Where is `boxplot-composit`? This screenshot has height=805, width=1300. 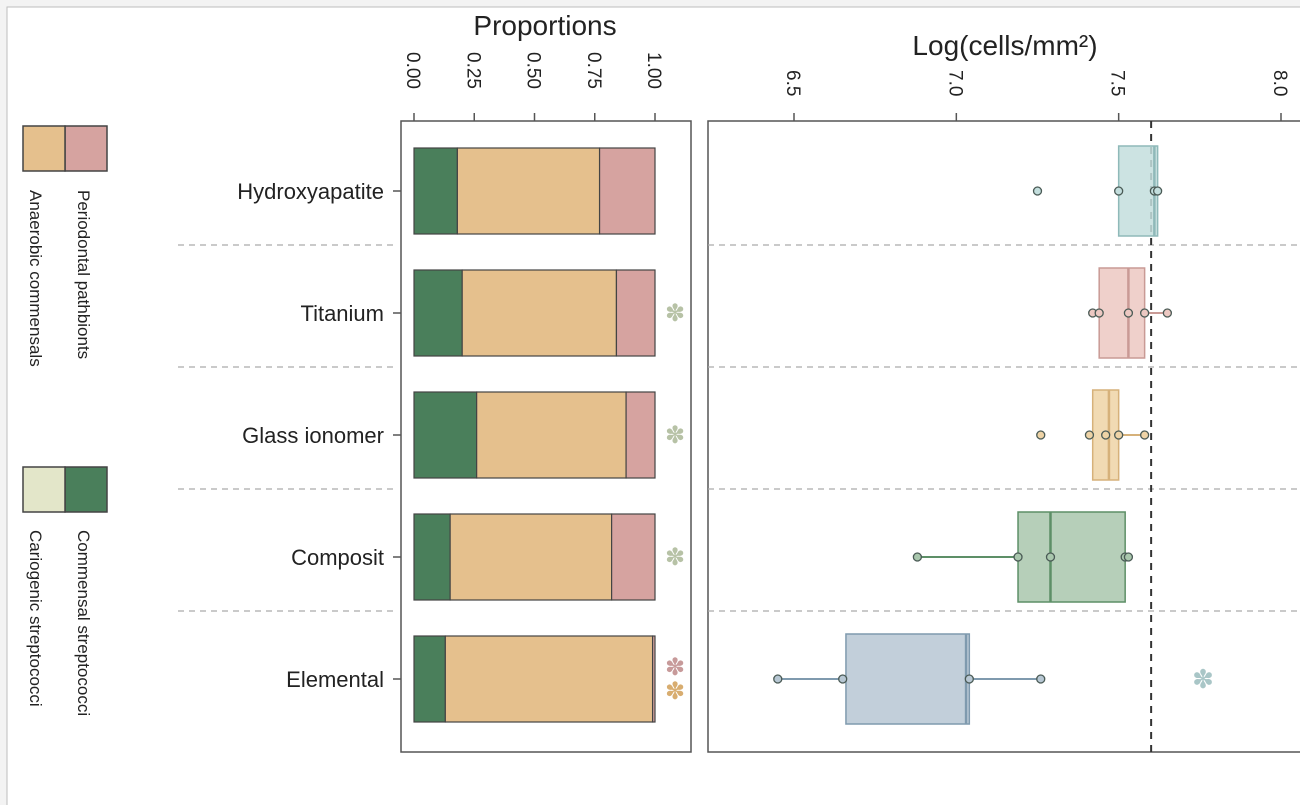
boxplot-composit is located at coordinates (1023, 557).